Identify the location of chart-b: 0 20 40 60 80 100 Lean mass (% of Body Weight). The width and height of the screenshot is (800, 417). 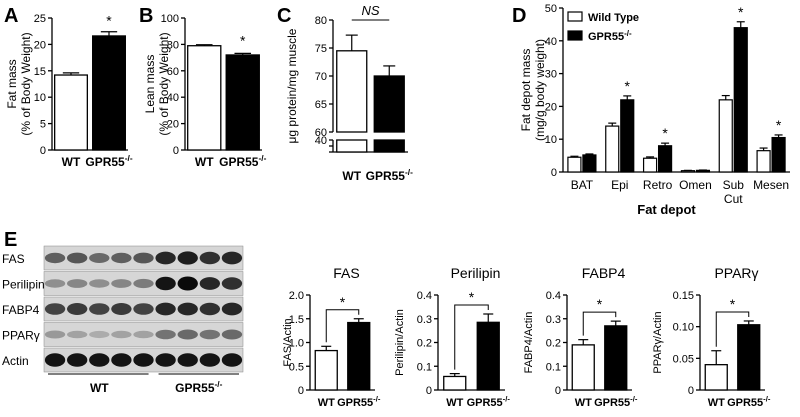
(202, 85).